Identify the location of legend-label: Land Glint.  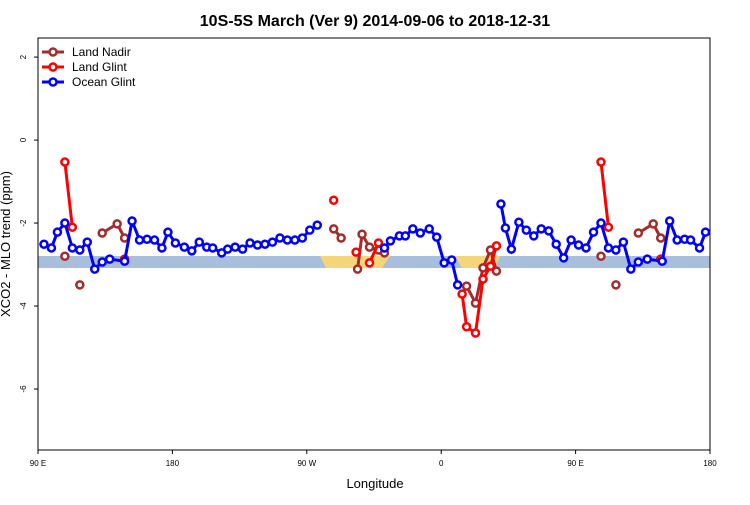
(99, 67).